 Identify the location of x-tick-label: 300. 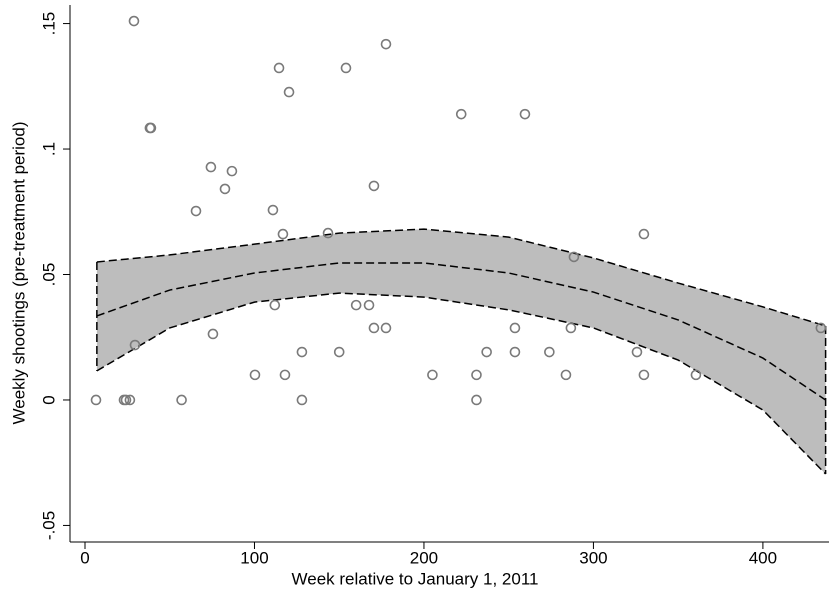
(593, 557).